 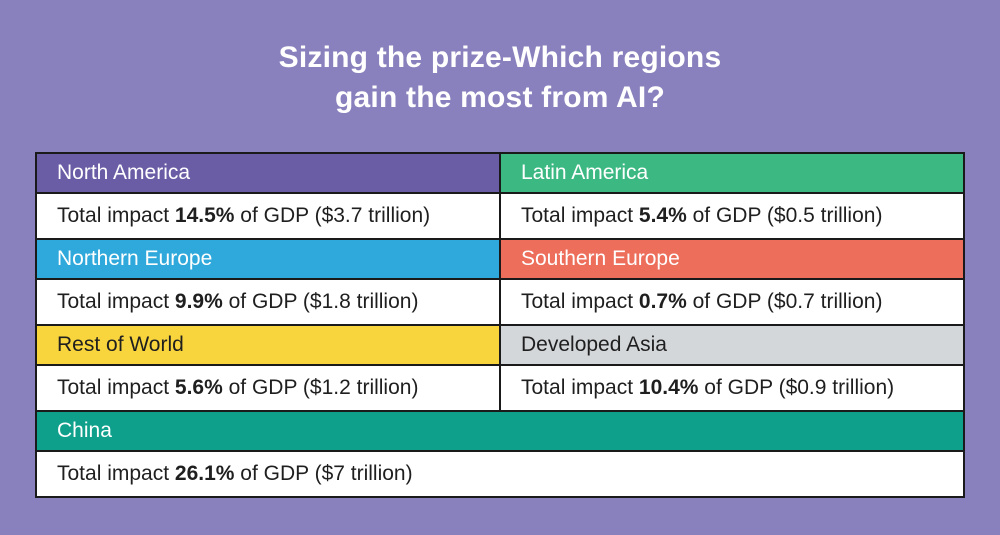 I want to click on region-header-latin-america: Latin America, so click(x=732, y=173).